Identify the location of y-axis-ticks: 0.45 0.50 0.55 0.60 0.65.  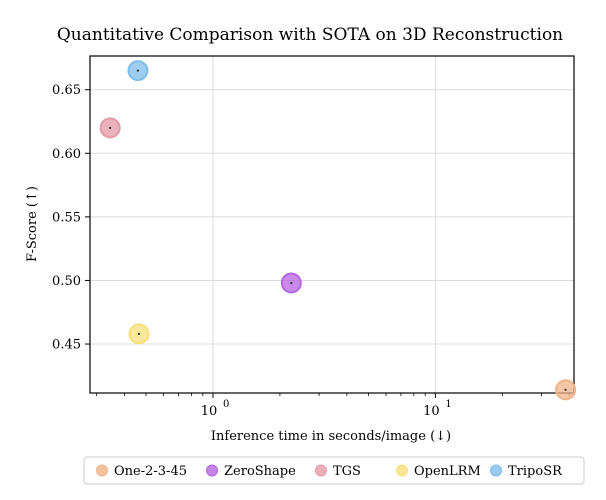
(71, 218).